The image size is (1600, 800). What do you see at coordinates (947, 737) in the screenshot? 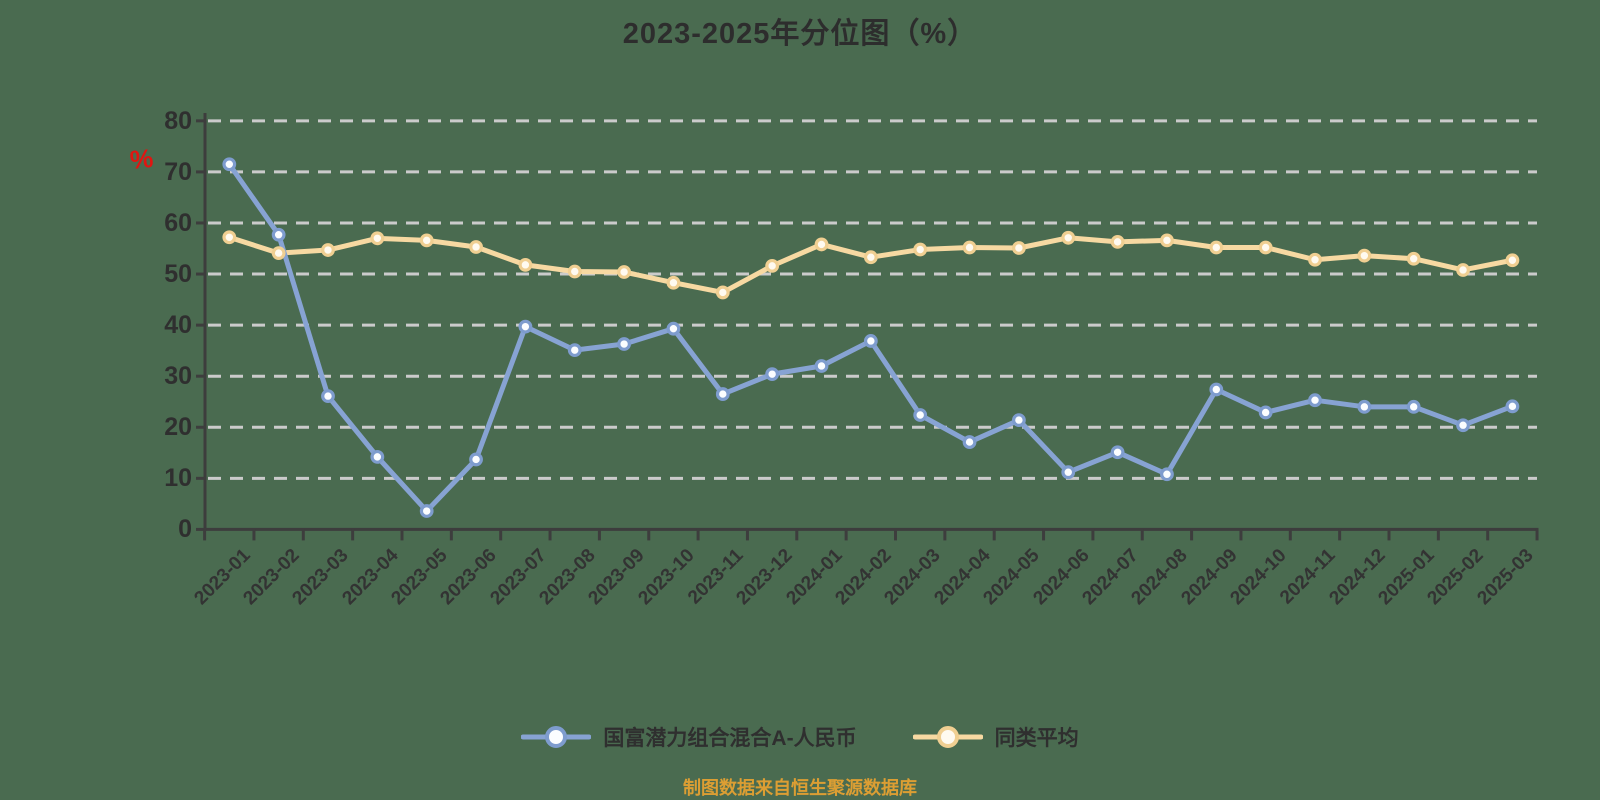
I see `average-series-marker-icon` at bounding box center [947, 737].